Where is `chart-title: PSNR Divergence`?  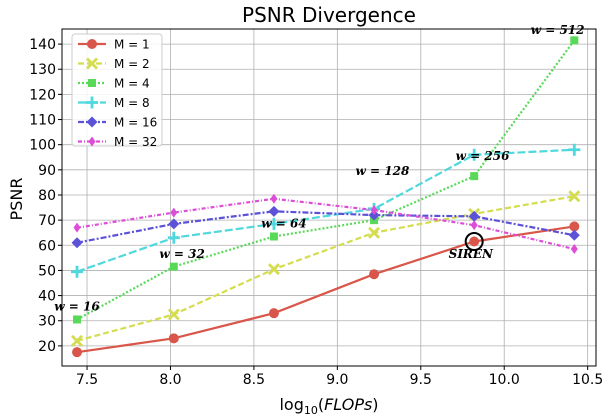 chart-title: PSNR Divergence is located at coordinates (329, 15).